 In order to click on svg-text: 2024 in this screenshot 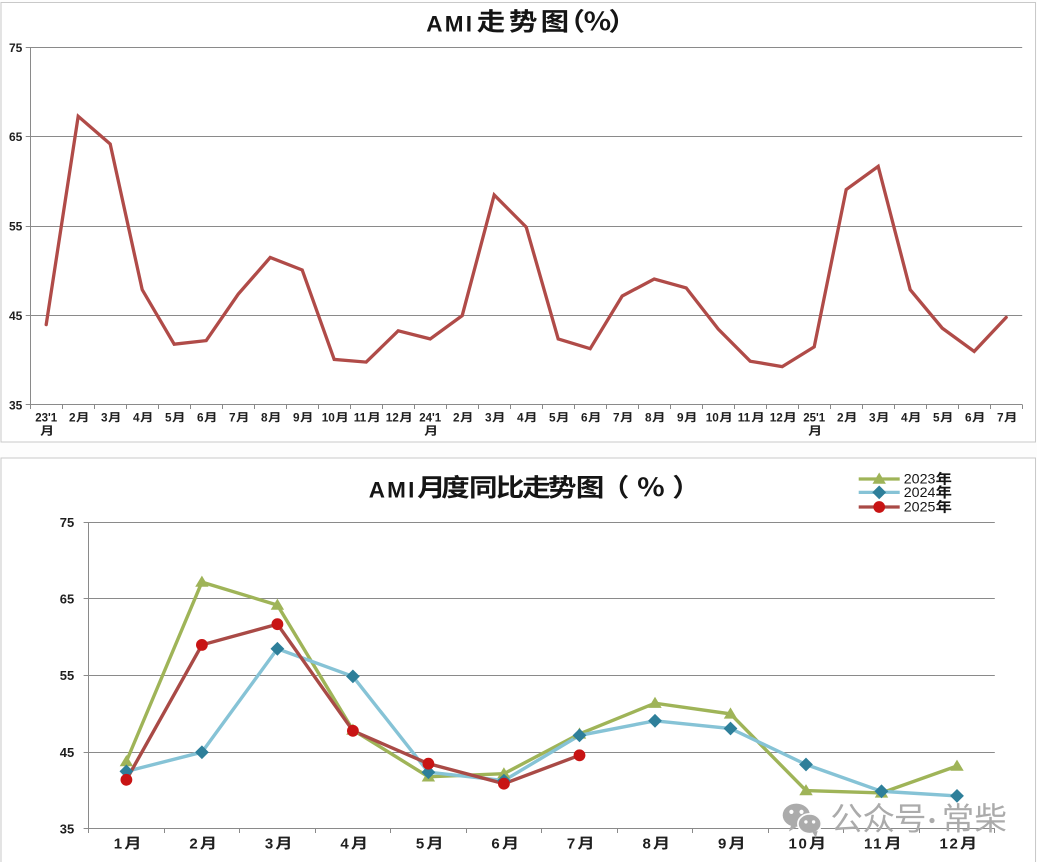, I will do `click(920, 493)`.